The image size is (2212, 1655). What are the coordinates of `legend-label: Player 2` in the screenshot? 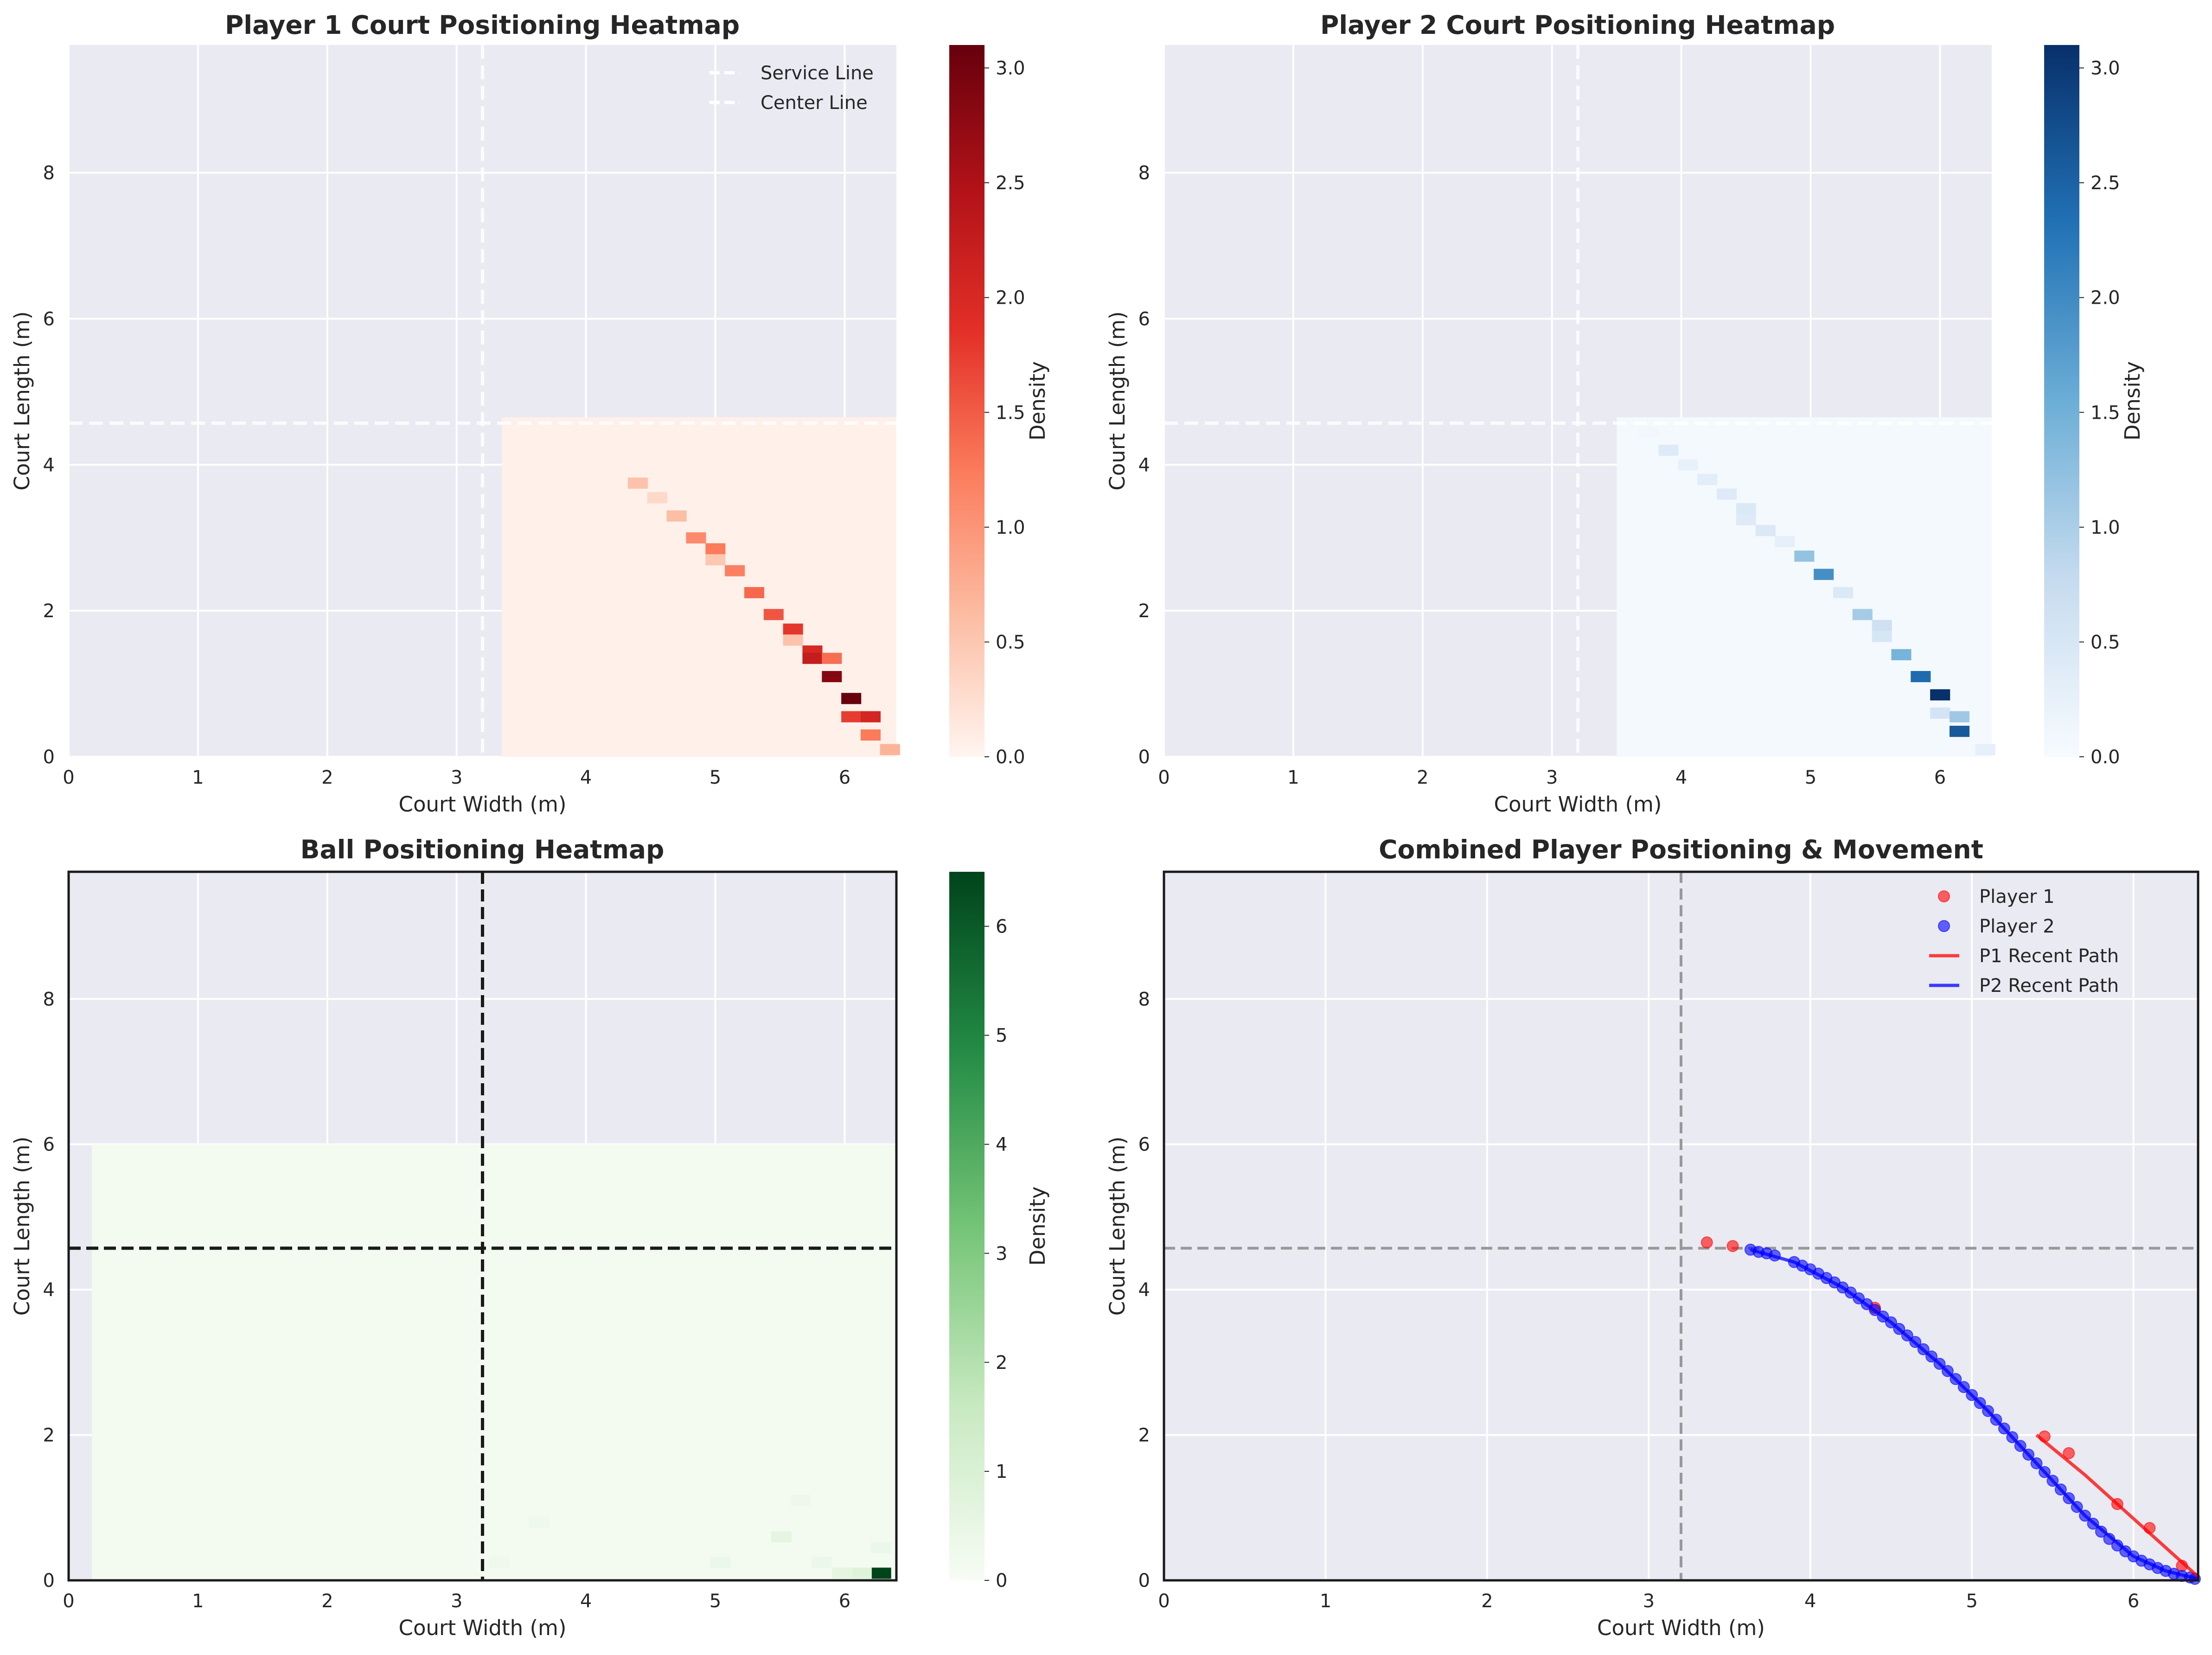 It's located at (2017, 927).